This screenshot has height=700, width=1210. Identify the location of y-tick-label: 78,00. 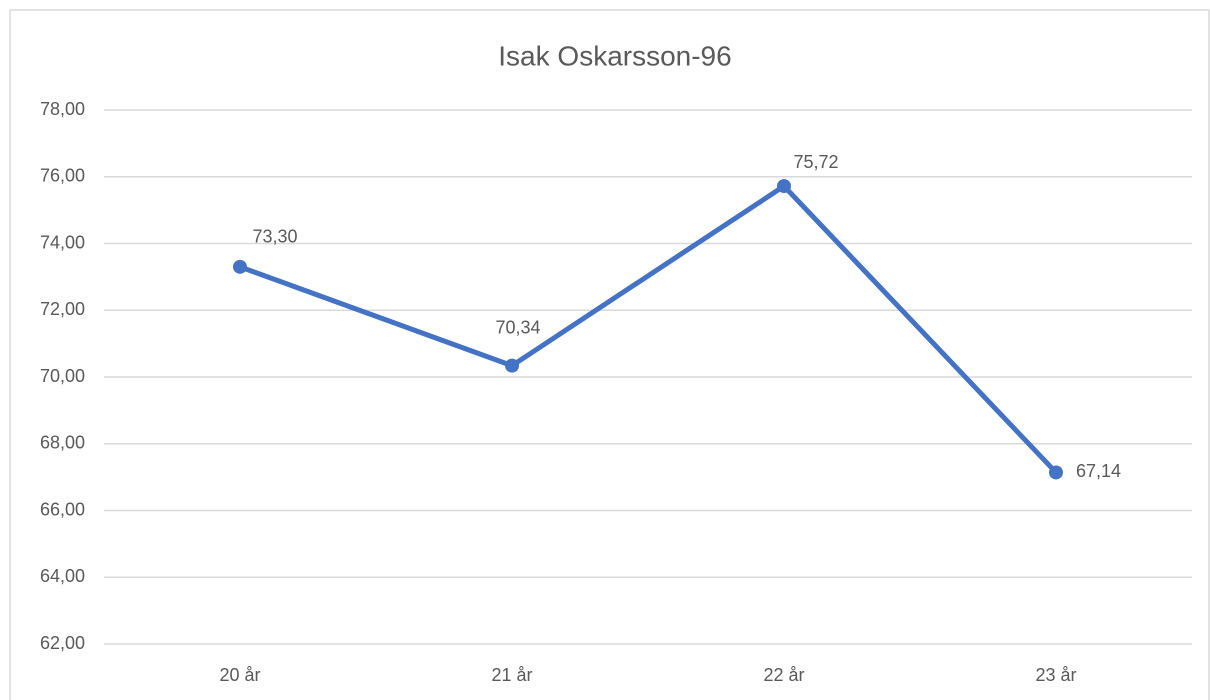
(62, 109).